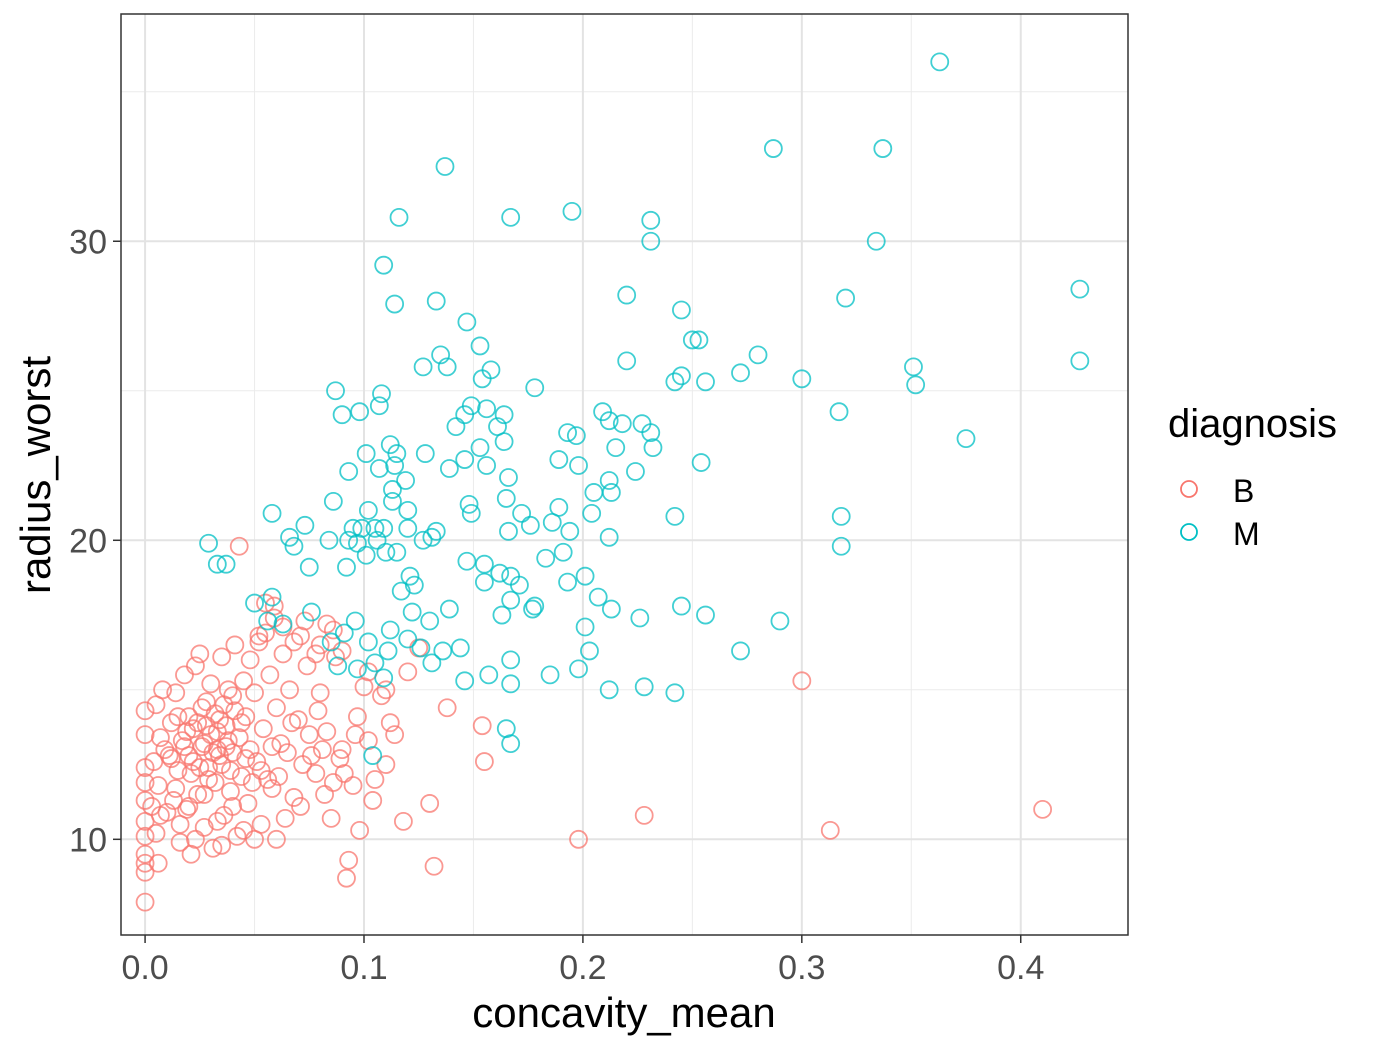 The image size is (1400, 1050). I want to click on legend-label-m: M, so click(1246, 534).